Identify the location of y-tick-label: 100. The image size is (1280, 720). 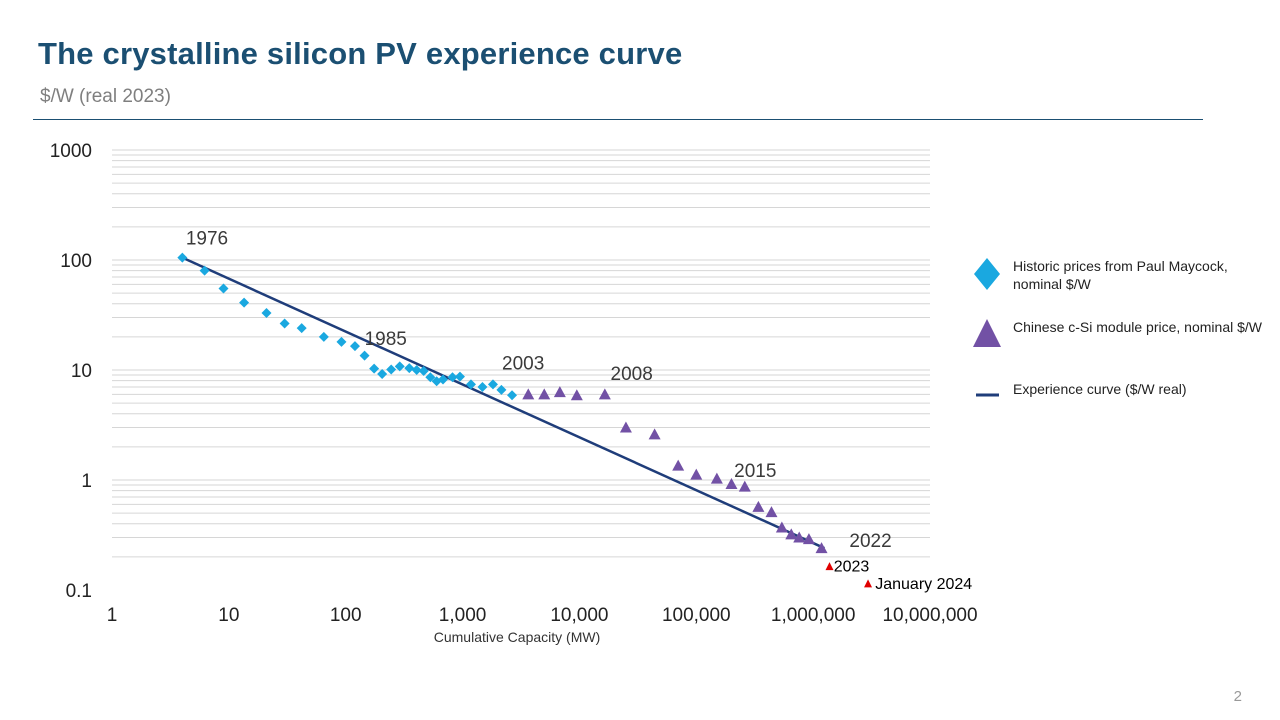
(76, 261).